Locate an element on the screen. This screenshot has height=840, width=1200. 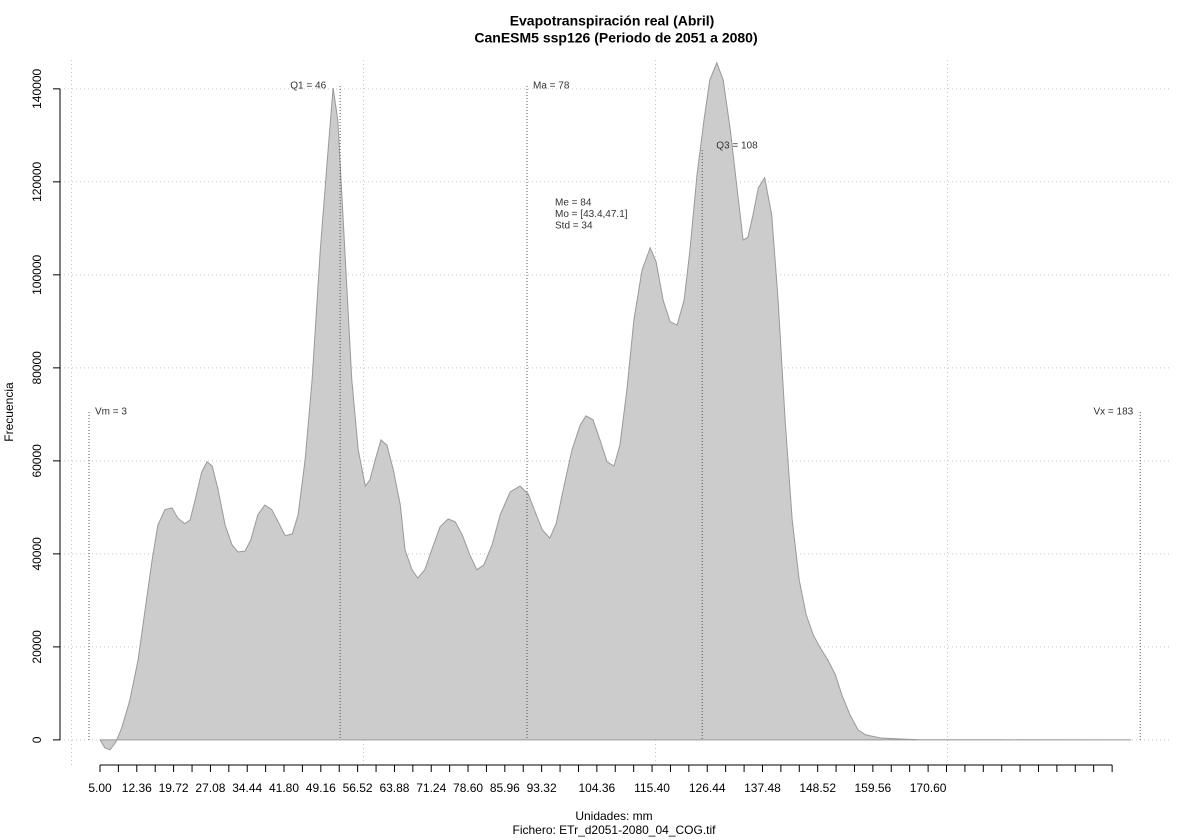
annotation-label: Q1 = 46 is located at coordinates (308, 86).